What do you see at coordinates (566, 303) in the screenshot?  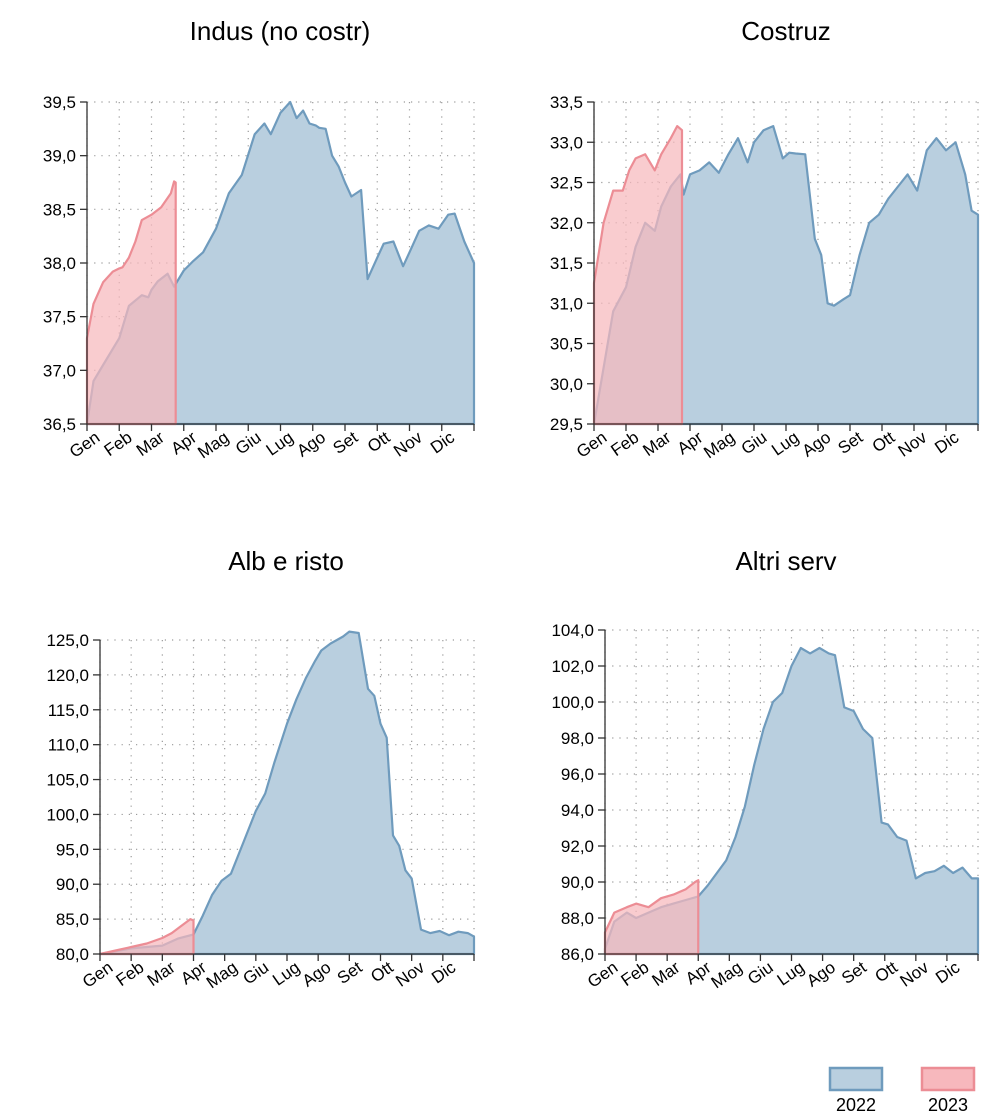 I see `y-tick-label: 31,0` at bounding box center [566, 303].